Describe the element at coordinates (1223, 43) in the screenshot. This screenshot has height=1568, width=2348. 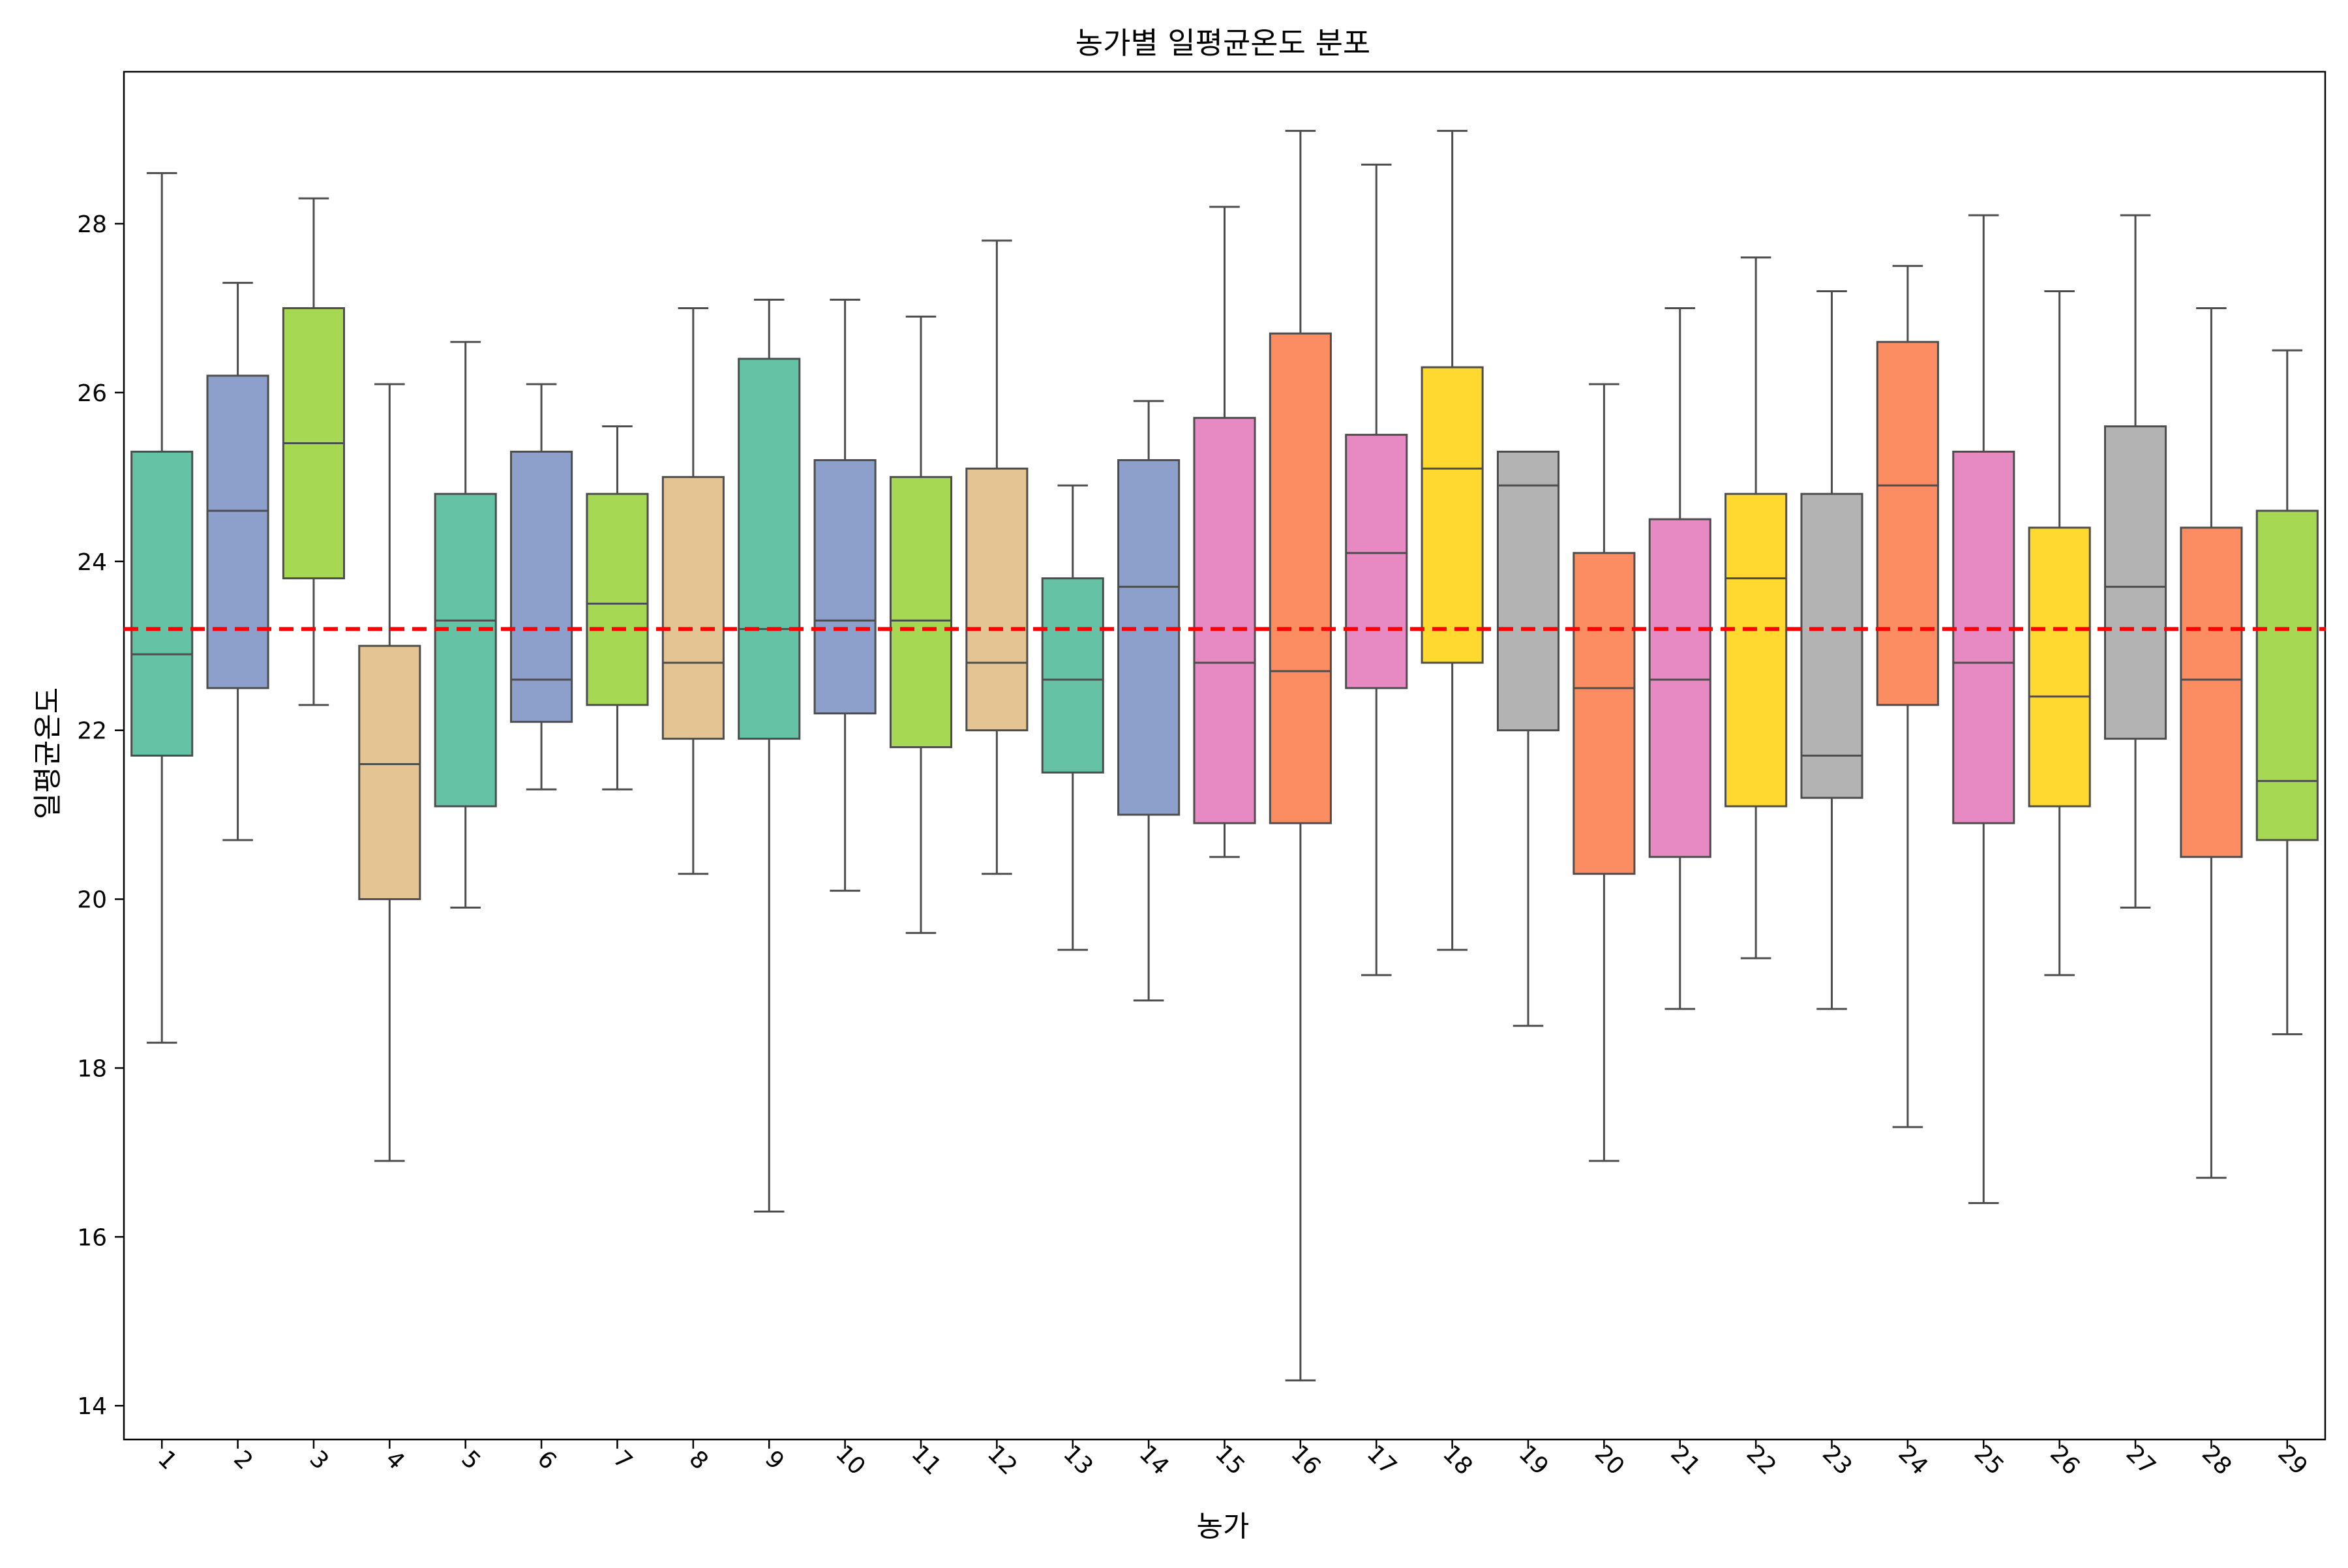
I see `chart-title: 농가별 일평균온도 분포` at that location.